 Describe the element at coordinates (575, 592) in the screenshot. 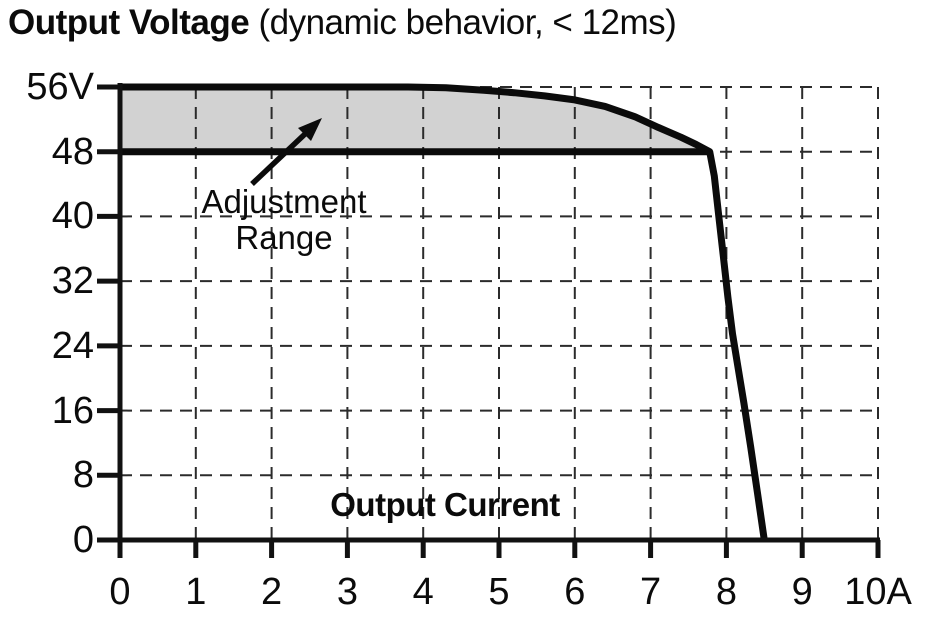

I see `x-tick-label-6: 6` at that location.